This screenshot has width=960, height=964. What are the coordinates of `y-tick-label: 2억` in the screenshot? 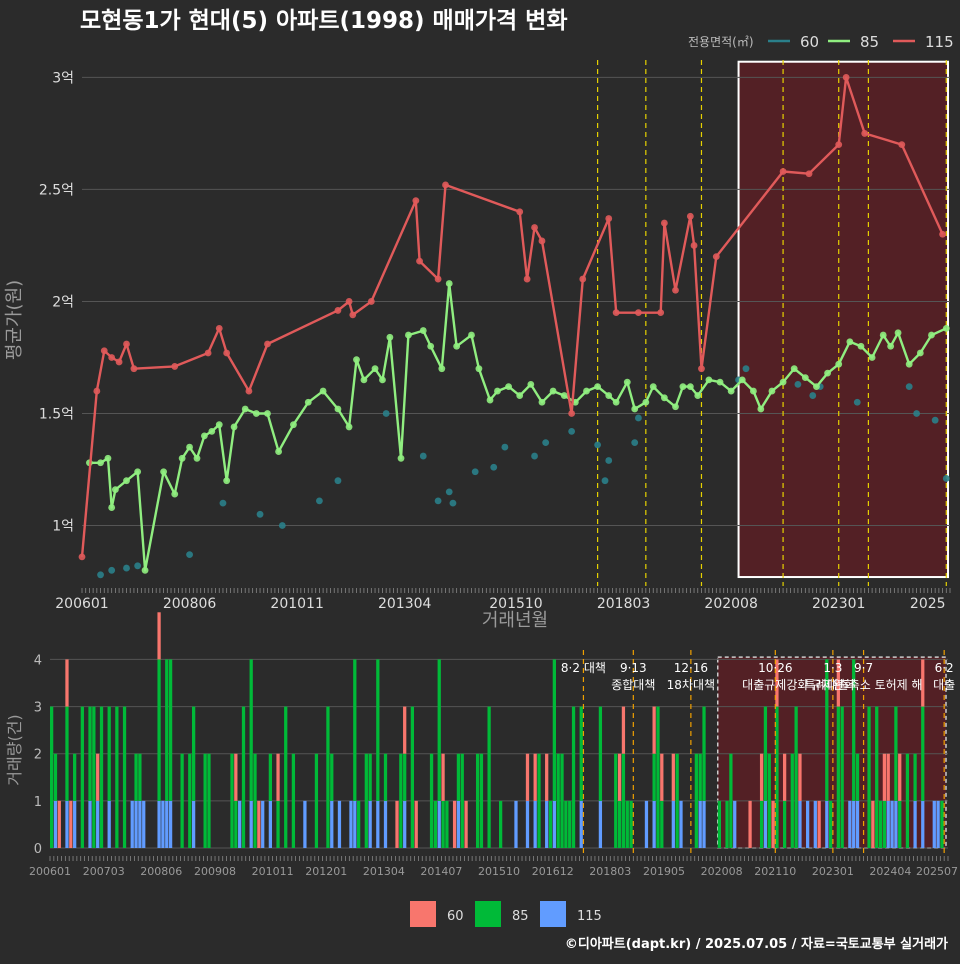 It's located at (63, 302).